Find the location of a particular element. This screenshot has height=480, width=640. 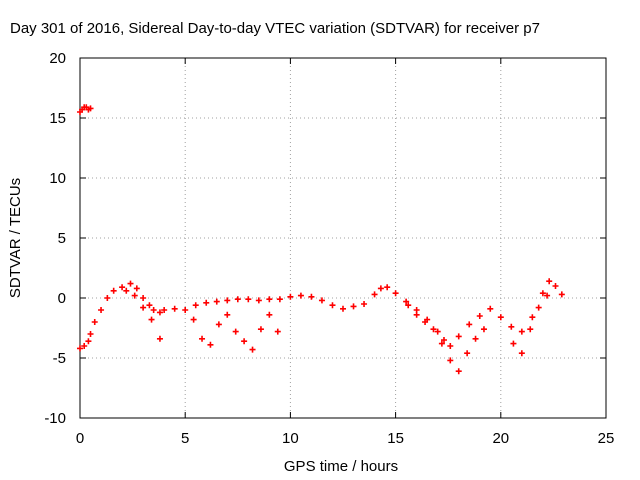

y-tick-label: -10 is located at coordinates (55, 418).